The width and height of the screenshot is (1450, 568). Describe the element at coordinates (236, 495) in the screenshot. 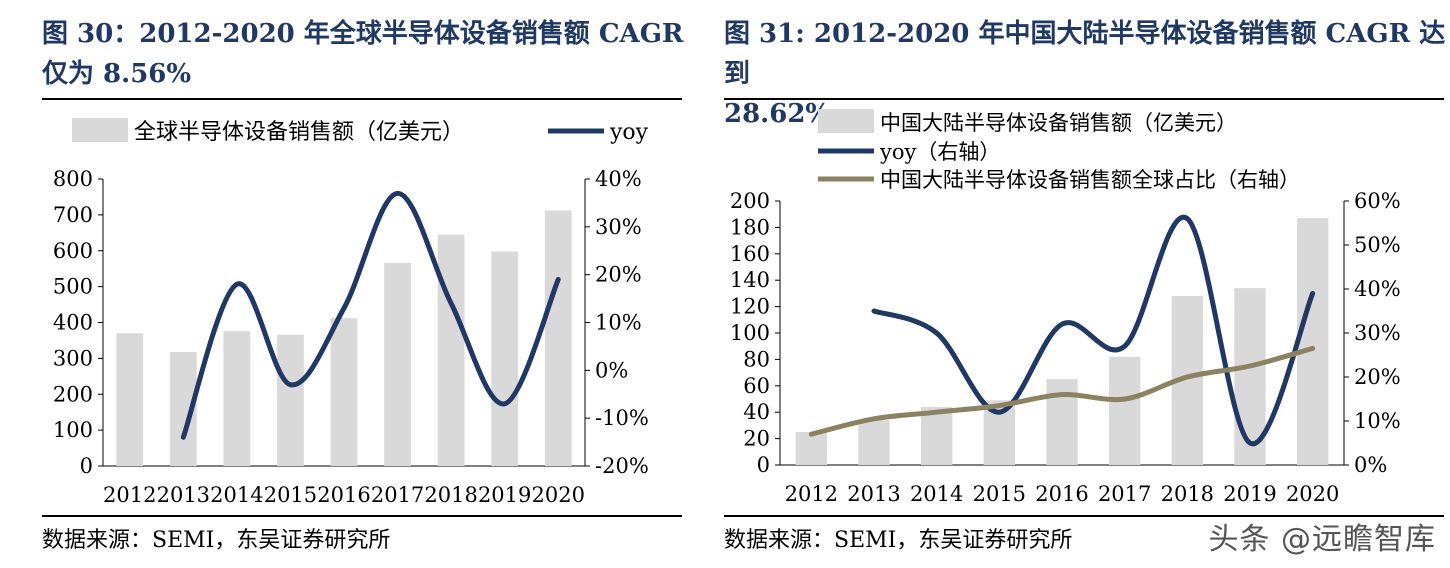

I see `left-chart-x-tick-label: 2014` at that location.